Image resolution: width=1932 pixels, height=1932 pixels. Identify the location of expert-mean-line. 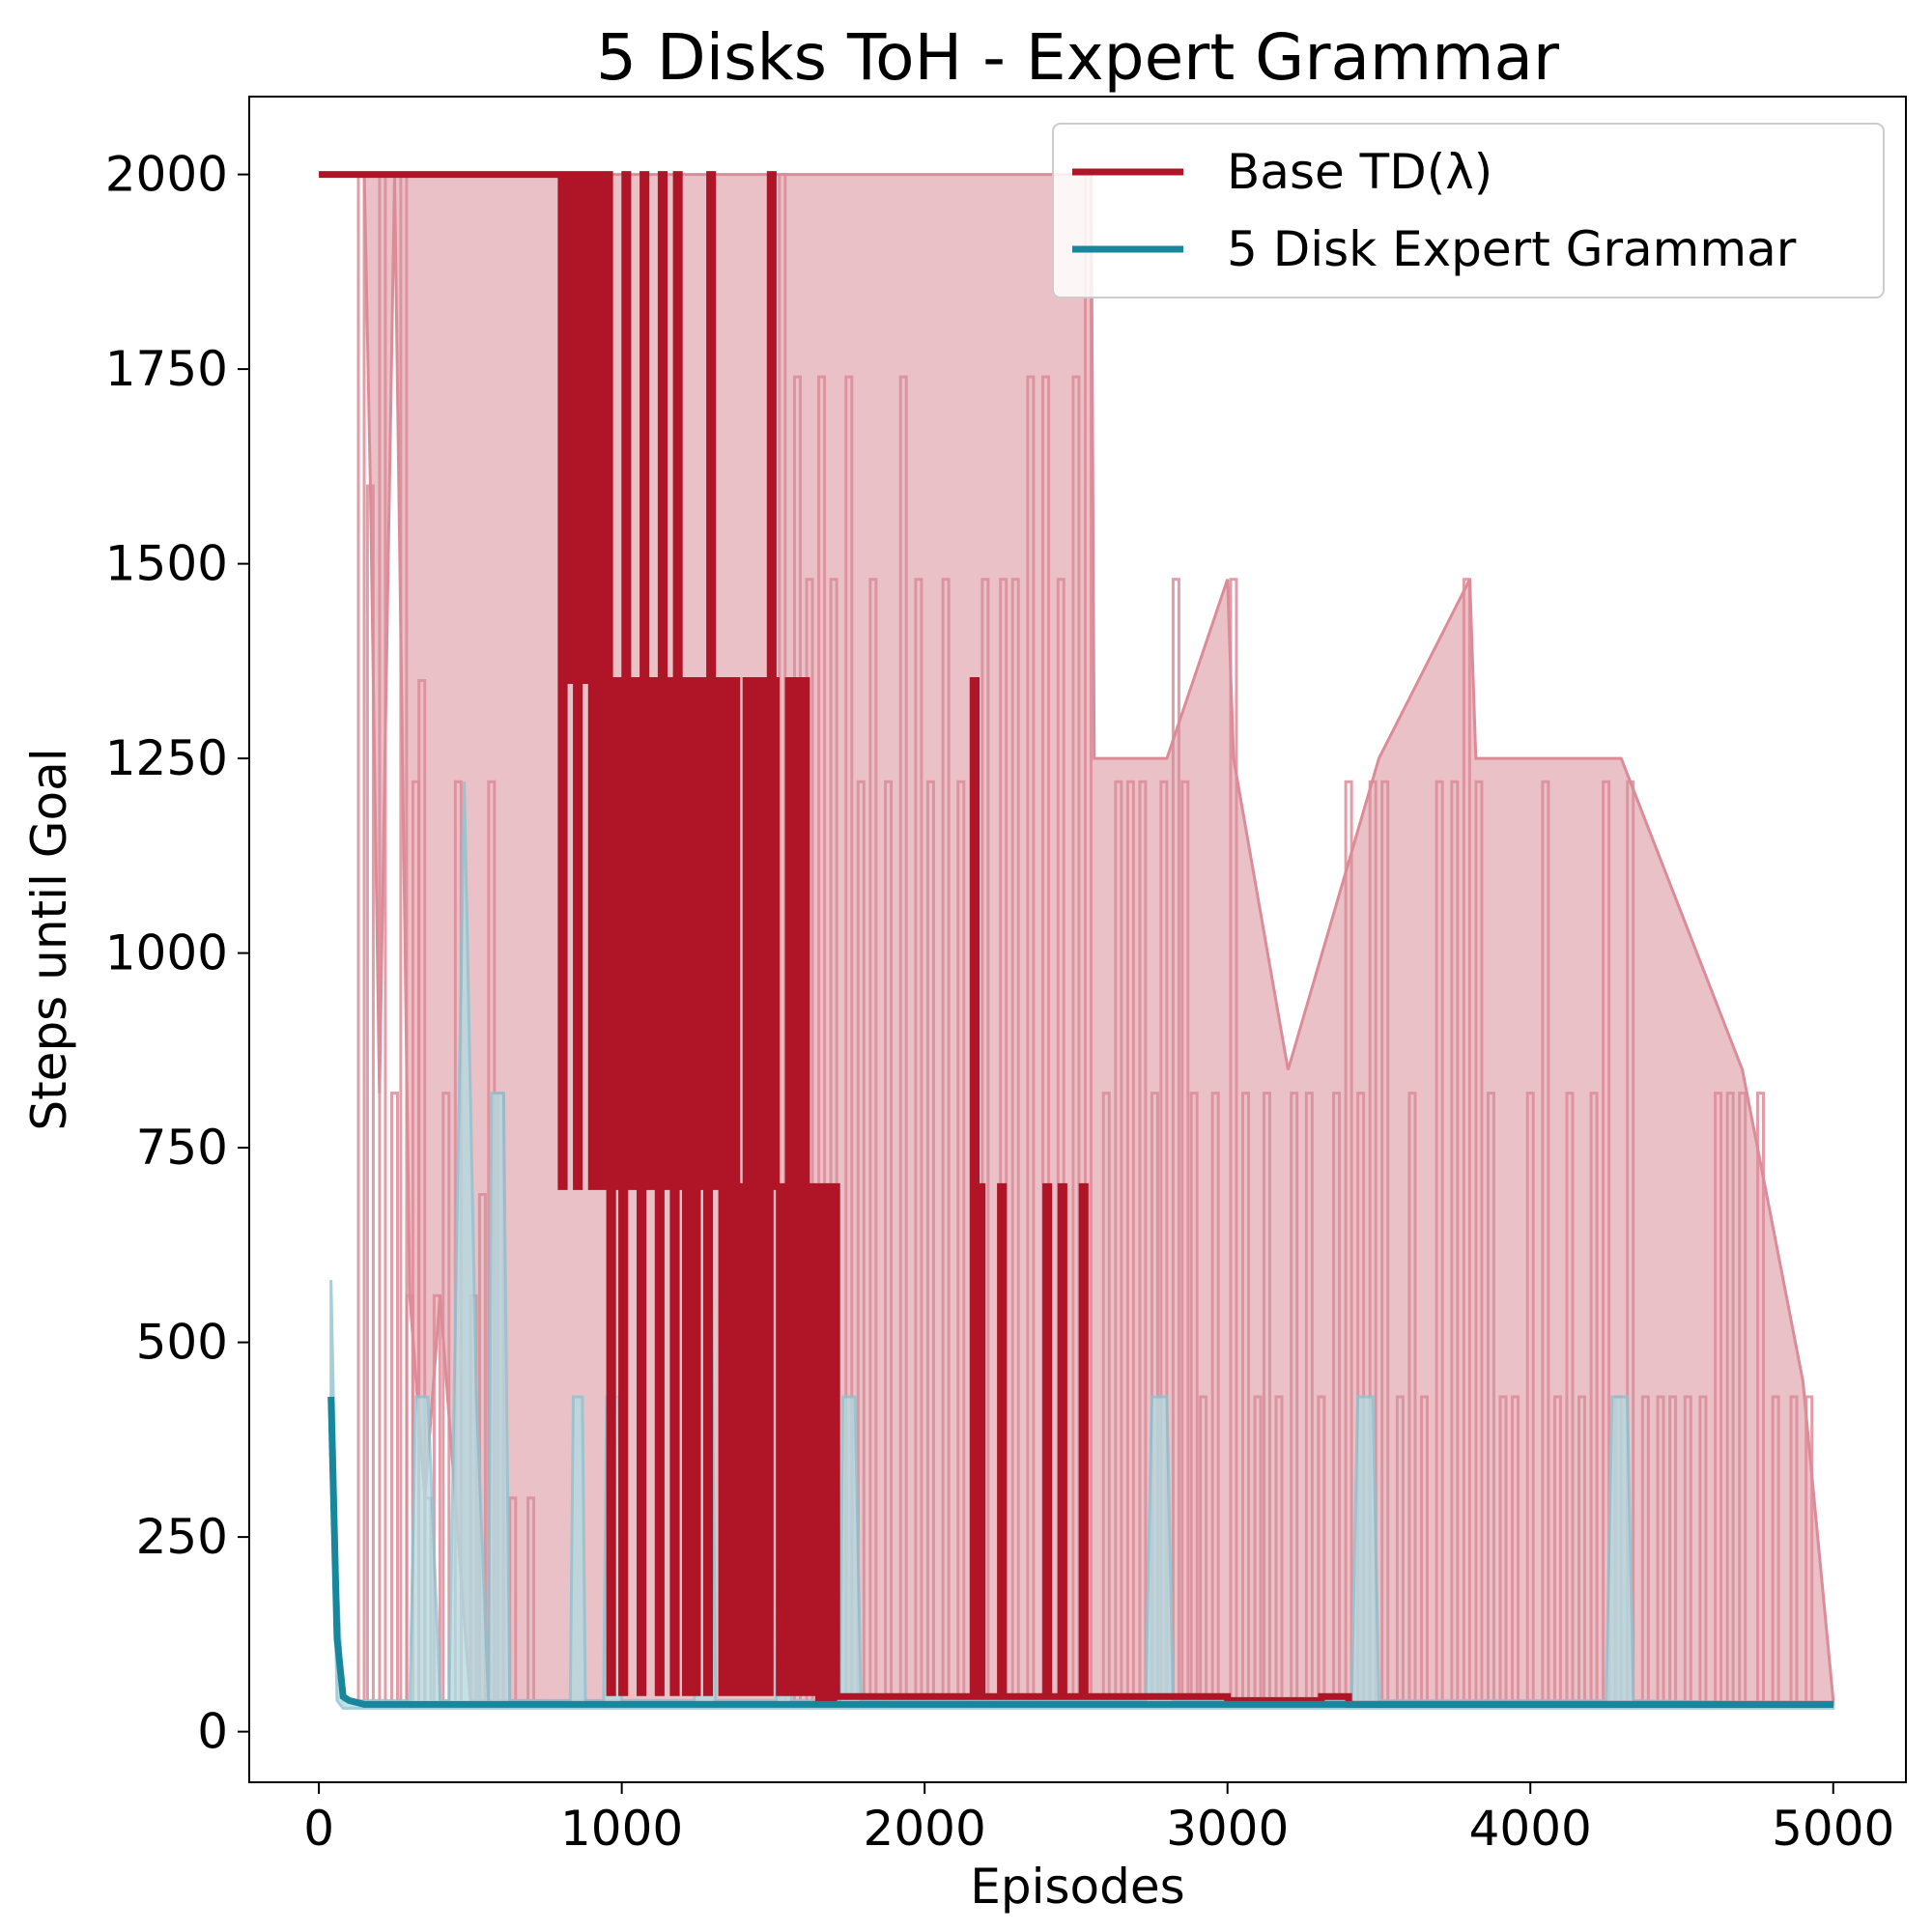
(1080, 1552).